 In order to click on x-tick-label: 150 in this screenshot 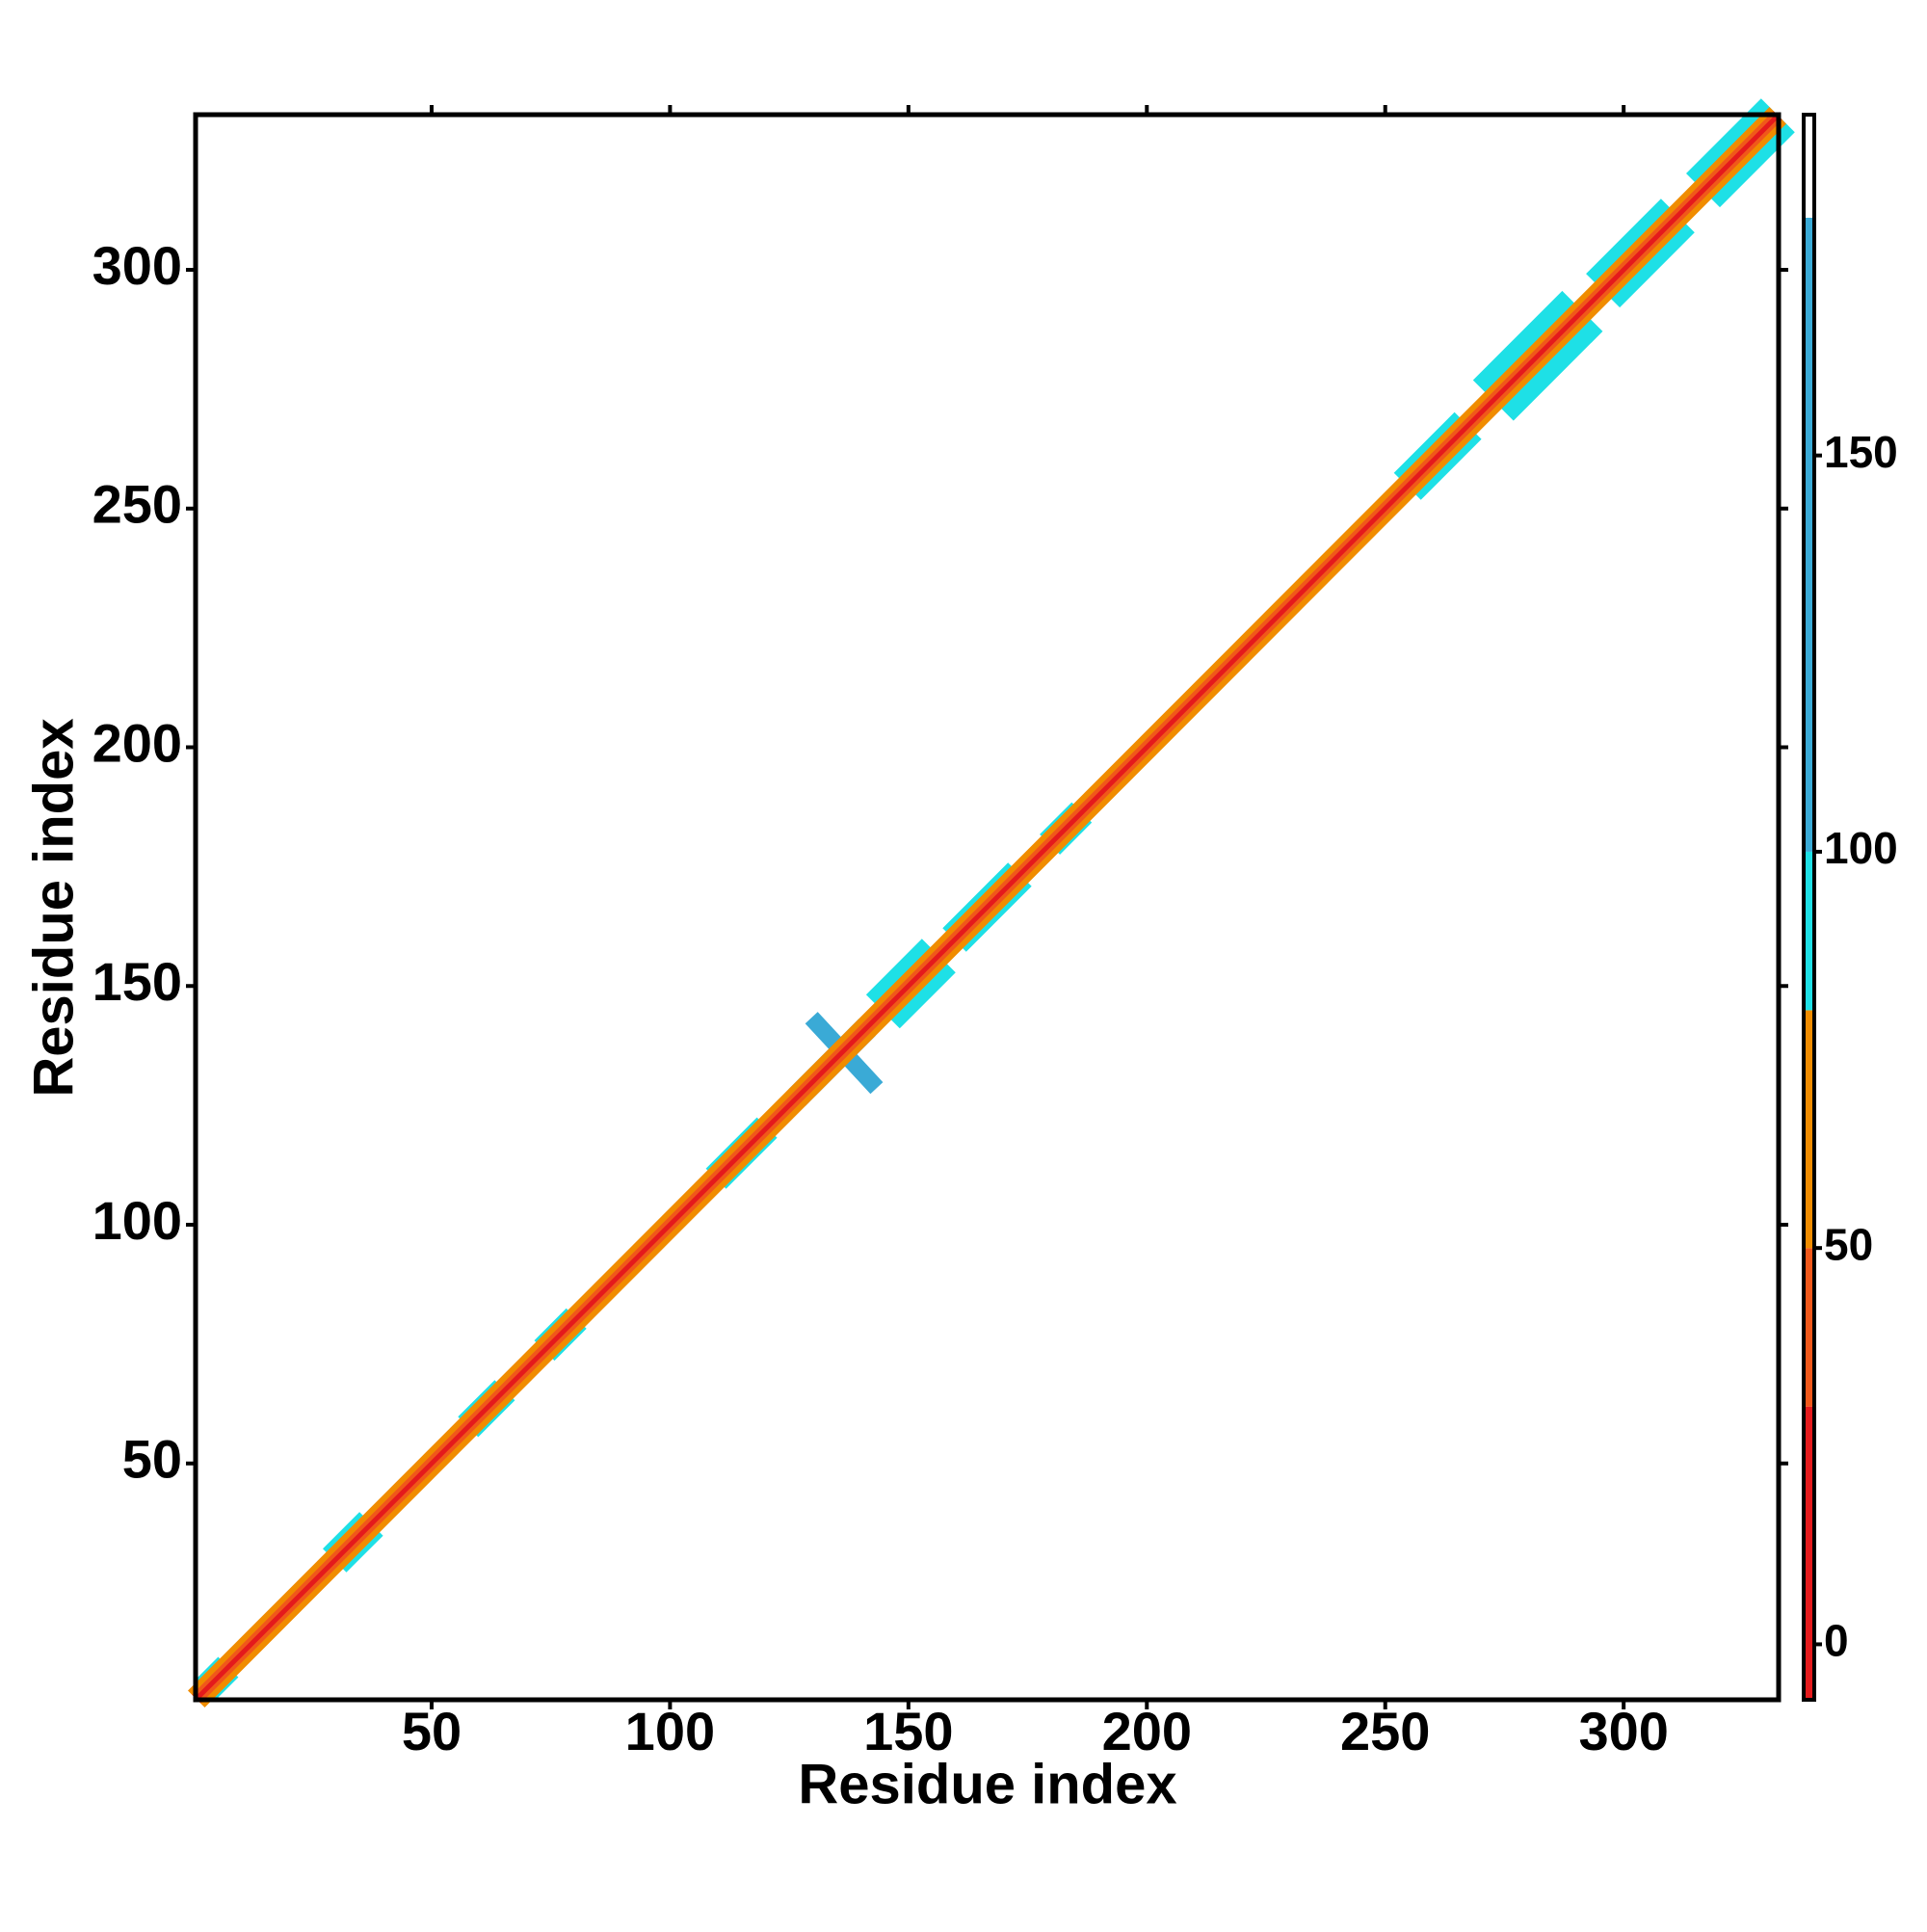, I will do `click(908, 1731)`.